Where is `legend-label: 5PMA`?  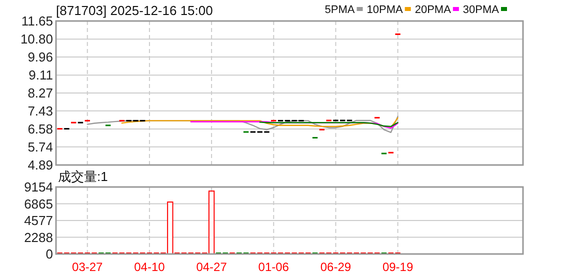 legend-label: 5PMA is located at coordinates (340, 10).